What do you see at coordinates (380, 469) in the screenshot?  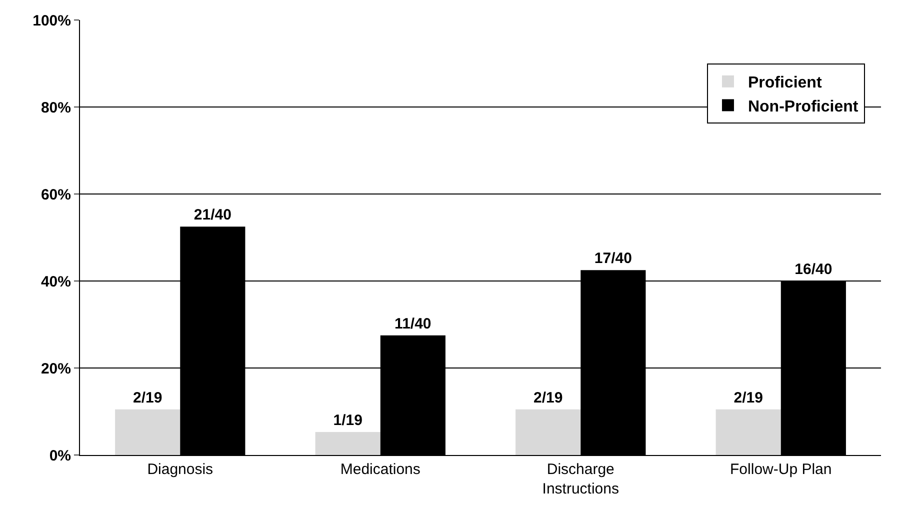 I see `x-tick-label: Medications` at bounding box center [380, 469].